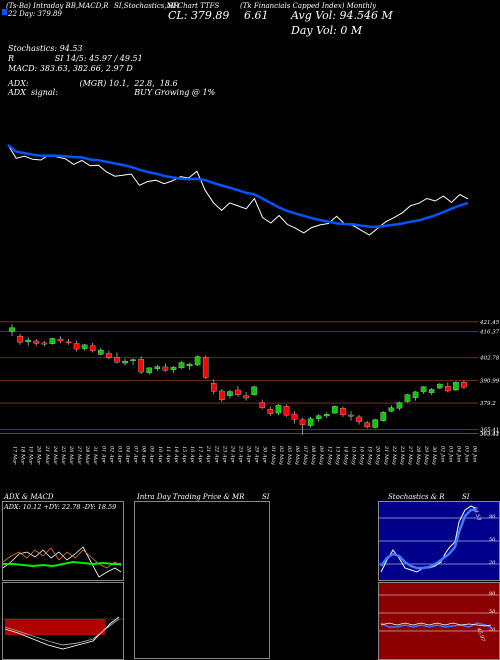 This screenshot has height=660, width=500. What do you see at coordinates (176, 455) in the screenshot?
I see `date-label: 14 Apr` at bounding box center [176, 455].